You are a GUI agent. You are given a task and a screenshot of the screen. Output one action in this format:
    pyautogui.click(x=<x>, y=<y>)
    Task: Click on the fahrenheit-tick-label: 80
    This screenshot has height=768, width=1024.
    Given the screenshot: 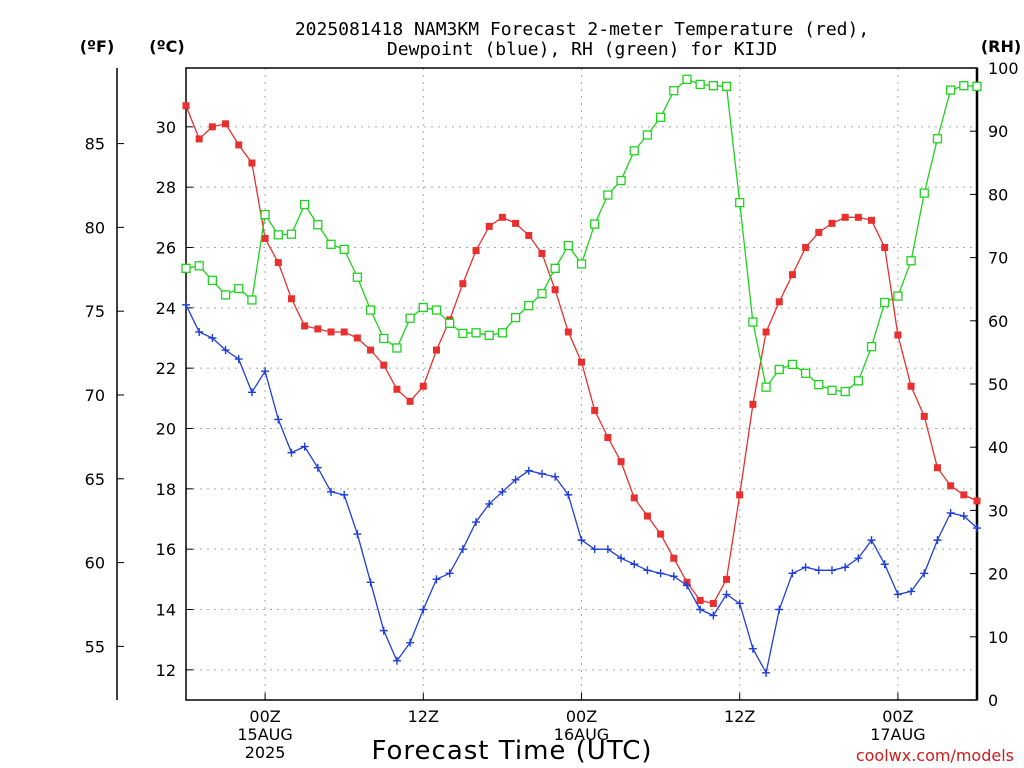 What is the action you would take?
    pyautogui.click(x=95, y=227)
    